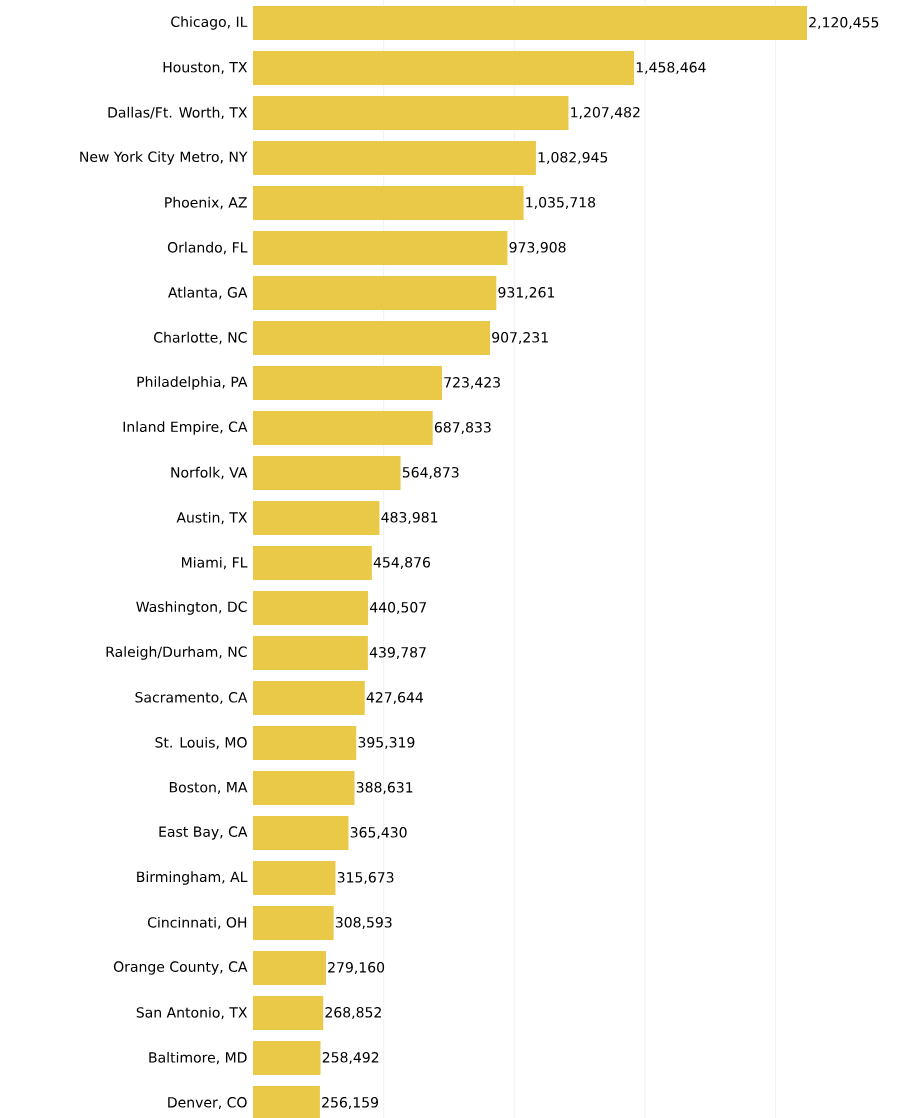 The image size is (908, 1118). I want to click on y-tick-label: Orange County, CA, so click(180, 968).